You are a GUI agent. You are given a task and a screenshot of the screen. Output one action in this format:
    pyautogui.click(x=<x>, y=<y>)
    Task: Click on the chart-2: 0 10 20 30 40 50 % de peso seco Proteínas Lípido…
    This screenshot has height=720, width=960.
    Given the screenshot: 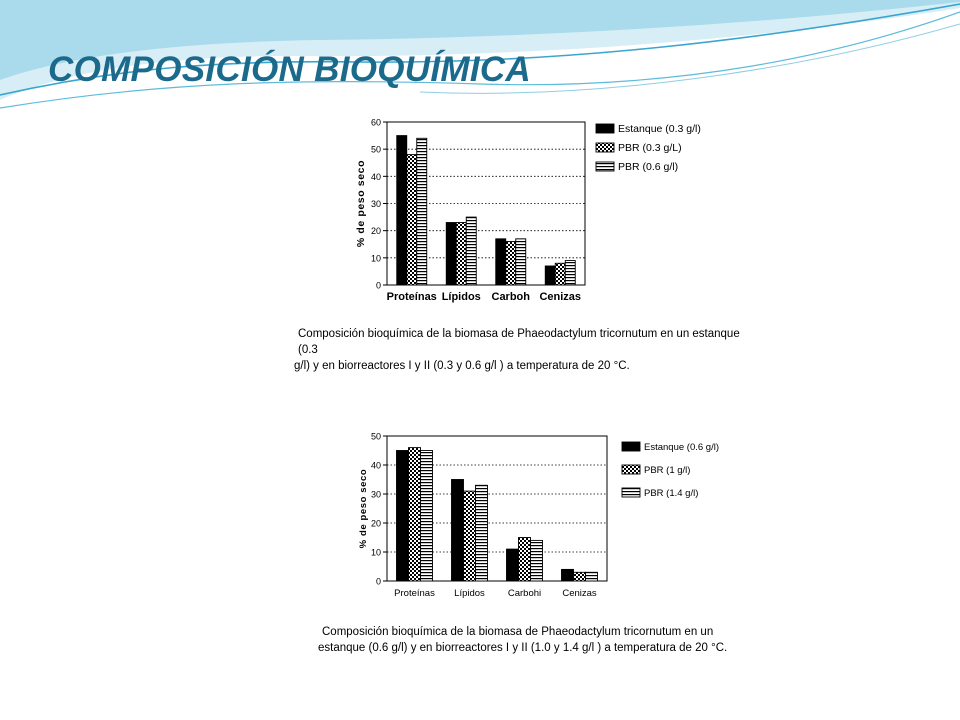 What is the action you would take?
    pyautogui.click(x=538, y=516)
    